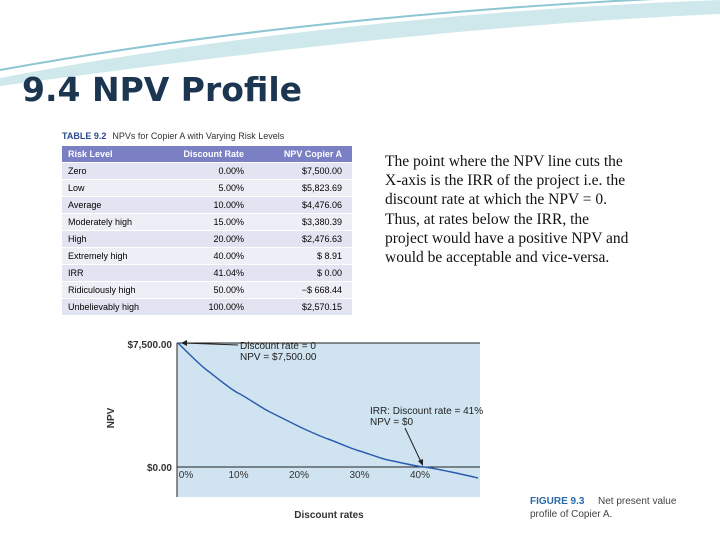 Image resolution: width=720 pixels, height=540 pixels. Describe the element at coordinates (278, 346) in the screenshot. I see `annotation: Discount rate = 0` at that location.